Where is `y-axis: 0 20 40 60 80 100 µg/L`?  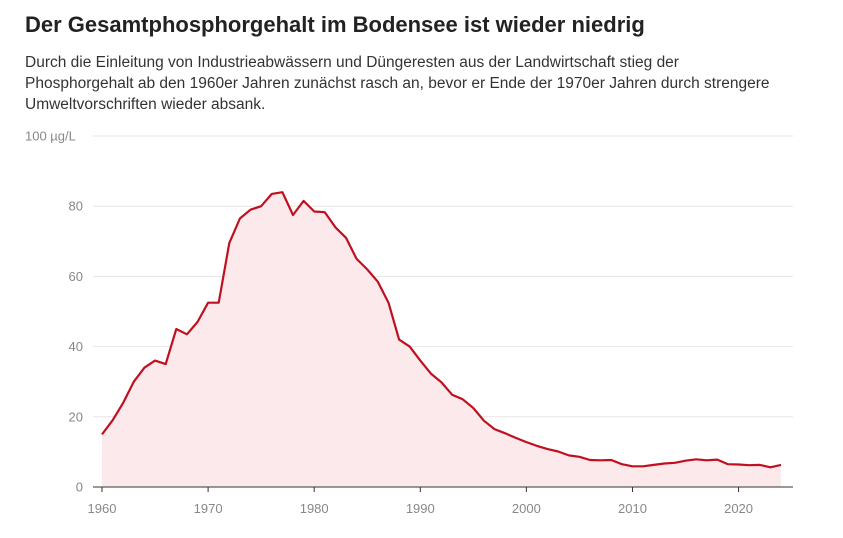
y-axis: 0 20 40 60 80 100 µg/L is located at coordinates (54, 312).